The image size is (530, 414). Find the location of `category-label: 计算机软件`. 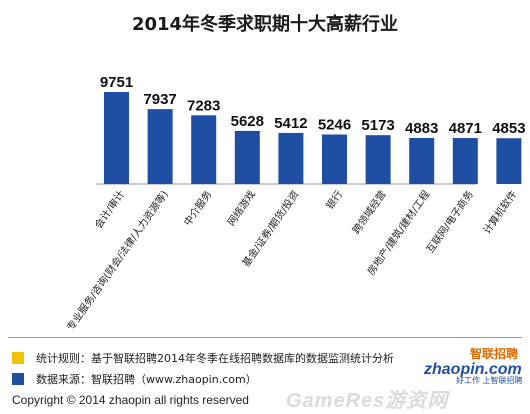

category-label: 计算机软件 is located at coordinates (499, 212).